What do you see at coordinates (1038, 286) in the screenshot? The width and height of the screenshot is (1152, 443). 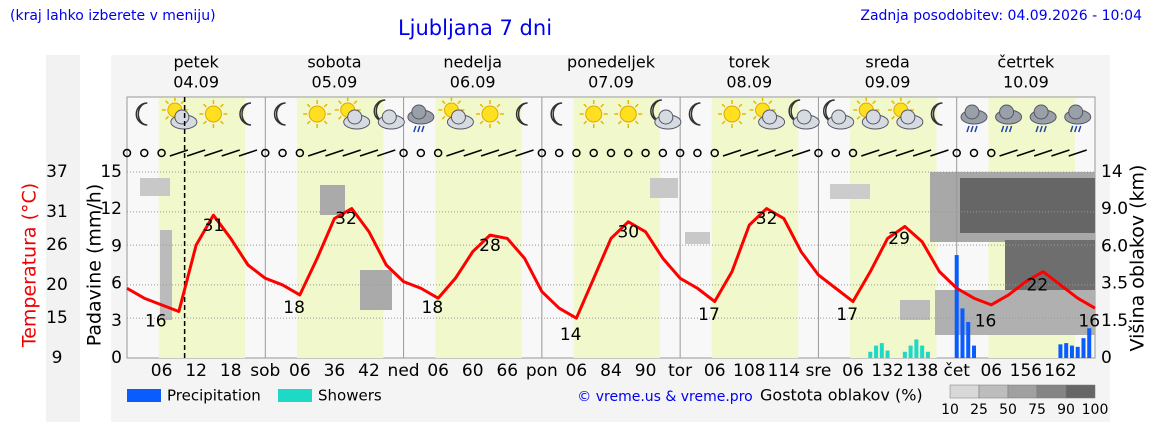 I see `temperature-extreme-label: 22` at bounding box center [1038, 286].